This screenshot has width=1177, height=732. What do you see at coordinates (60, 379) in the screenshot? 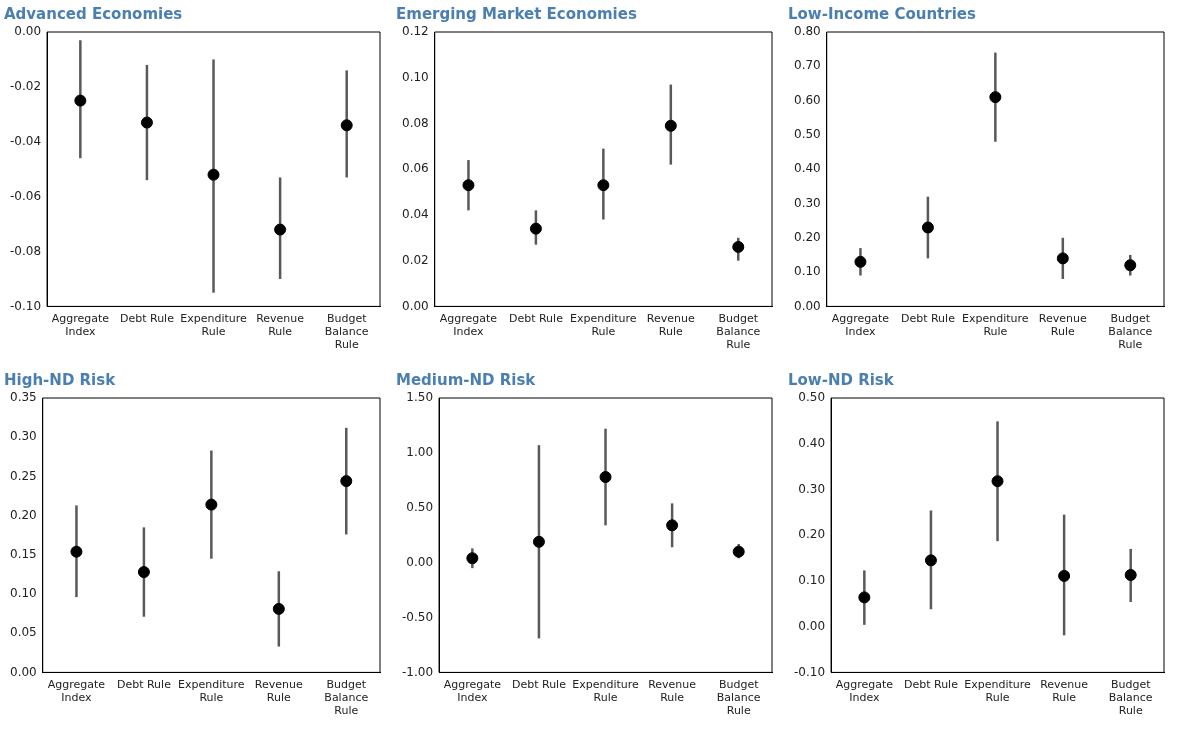
I see `chart-title: High-ND Risk` at bounding box center [60, 379].